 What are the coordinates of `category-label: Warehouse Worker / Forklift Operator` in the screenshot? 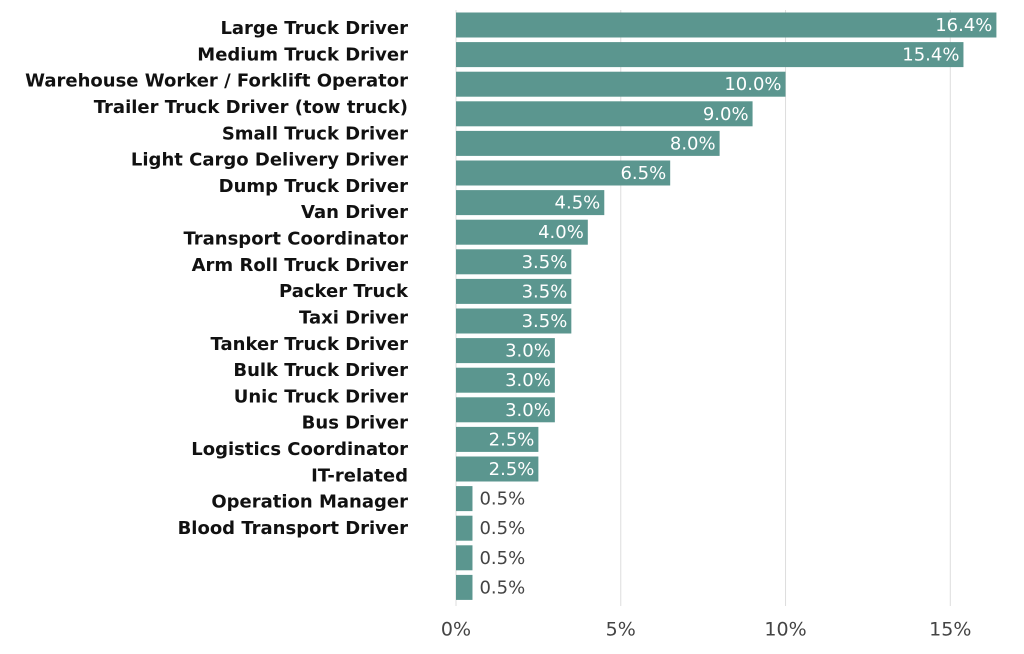 It's located at (216, 81).